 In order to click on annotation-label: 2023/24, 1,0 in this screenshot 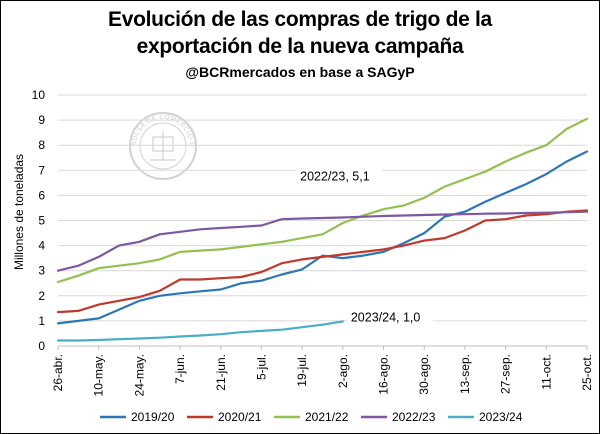, I will do `click(386, 317)`.